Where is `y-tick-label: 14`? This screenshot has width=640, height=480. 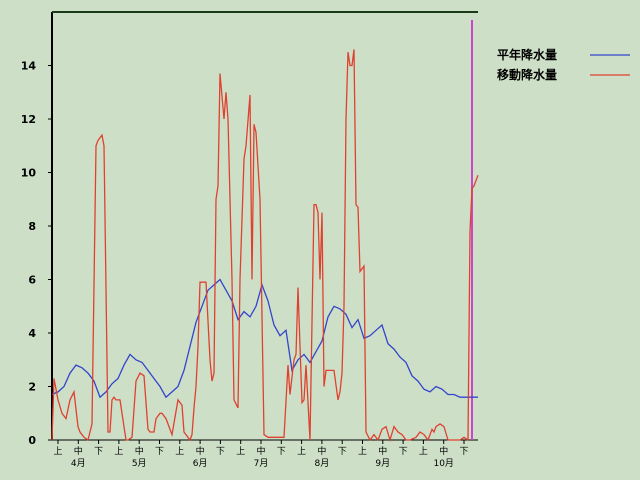
y-tick-label: 14 is located at coordinates (29, 66).